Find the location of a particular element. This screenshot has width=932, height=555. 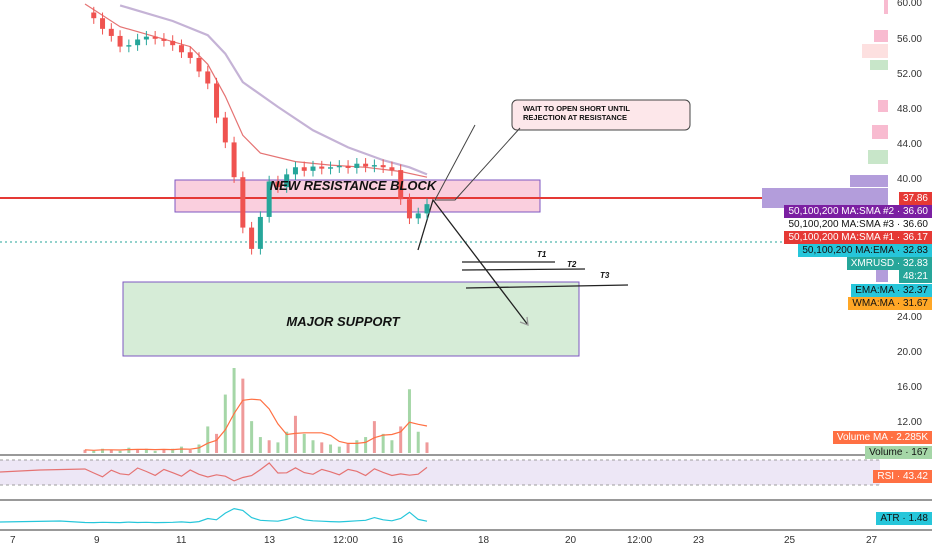

price-tag: WMA:MA · 31.67 is located at coordinates (890, 303).